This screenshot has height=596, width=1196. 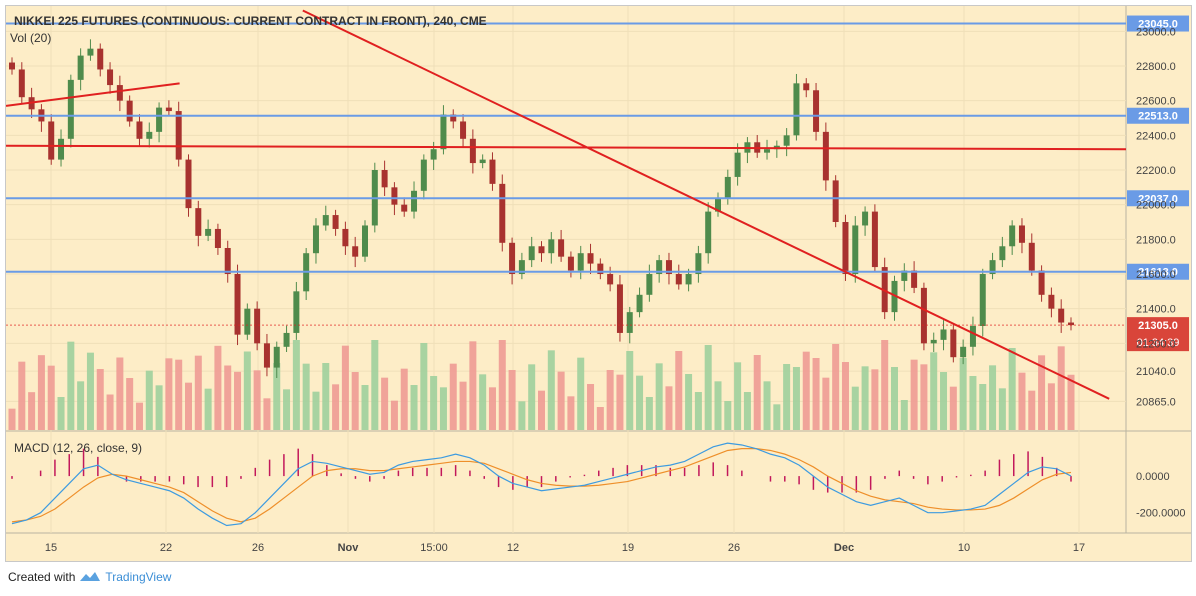 I want to click on price-tick-label: 22600.0, so click(x=1156, y=102).